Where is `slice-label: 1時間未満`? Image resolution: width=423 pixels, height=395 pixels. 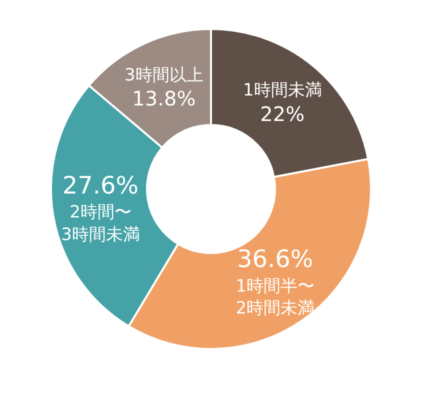
slice-label: 1時間未満 is located at coordinates (282, 90).